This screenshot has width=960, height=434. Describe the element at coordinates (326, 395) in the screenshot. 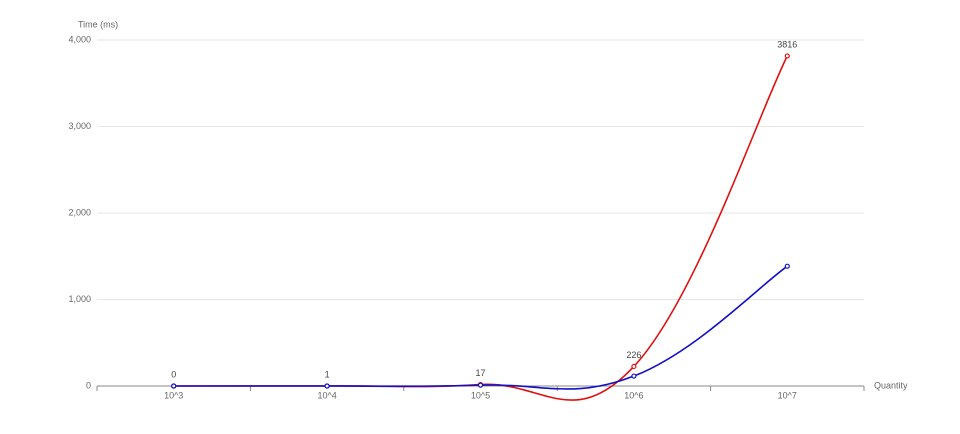

I see `x-tick-label: 10^4` at that location.